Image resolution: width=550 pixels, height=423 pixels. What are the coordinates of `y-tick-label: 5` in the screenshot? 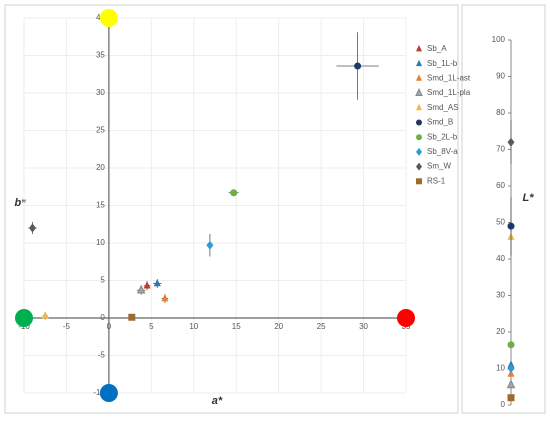 It's located at (102, 280).